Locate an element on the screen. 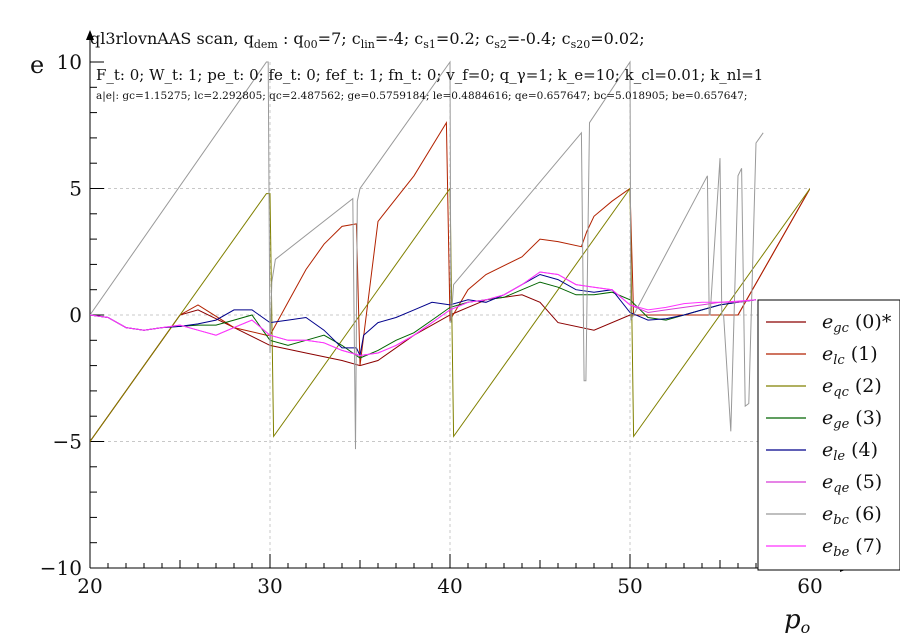 This screenshot has height=633, width=900. legend-label-gc: egc (0)* is located at coordinates (857, 323).